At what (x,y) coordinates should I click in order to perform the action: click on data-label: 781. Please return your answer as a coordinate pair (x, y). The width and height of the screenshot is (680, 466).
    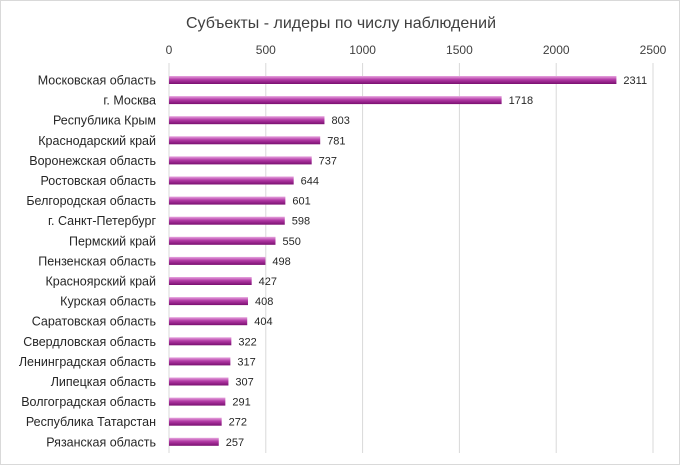
    Looking at the image, I should click on (336, 141).